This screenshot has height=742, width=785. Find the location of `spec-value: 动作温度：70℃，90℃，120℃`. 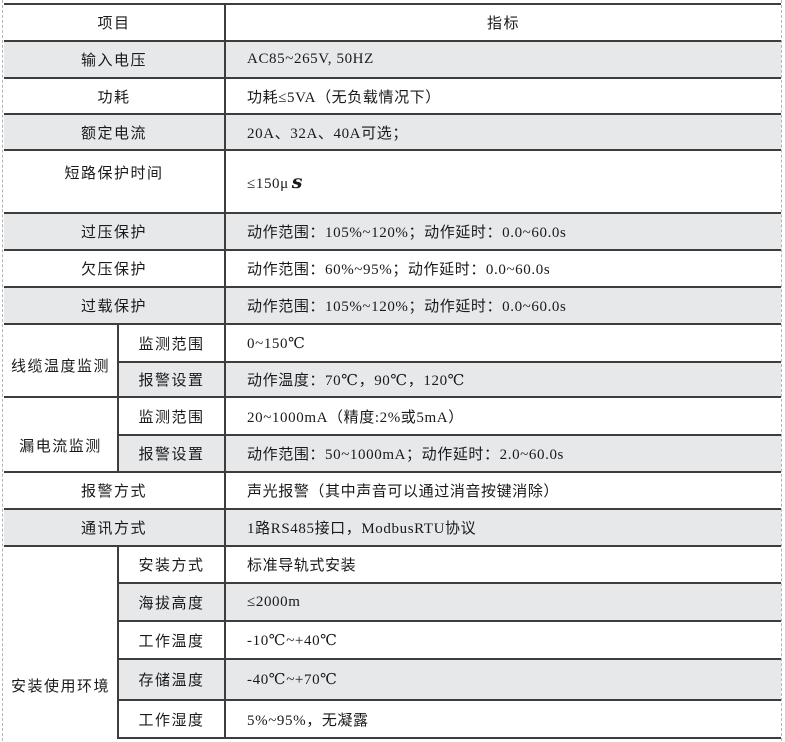

spec-value: 动作温度：70℃，90℃，120℃ is located at coordinates (502, 379).